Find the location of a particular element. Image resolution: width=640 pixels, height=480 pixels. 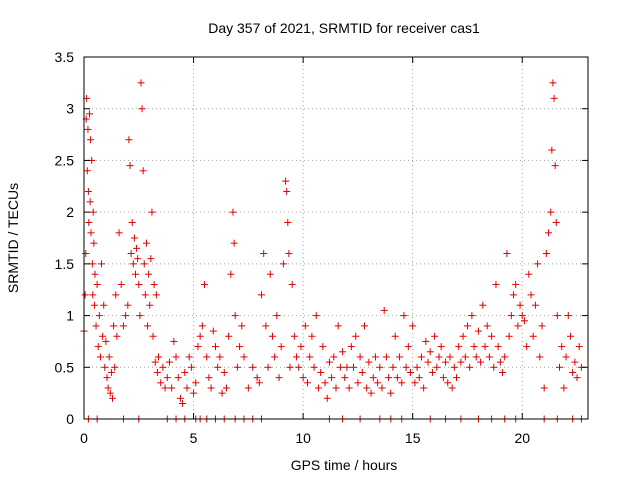

x-tick-label: 5 is located at coordinates (194, 438).